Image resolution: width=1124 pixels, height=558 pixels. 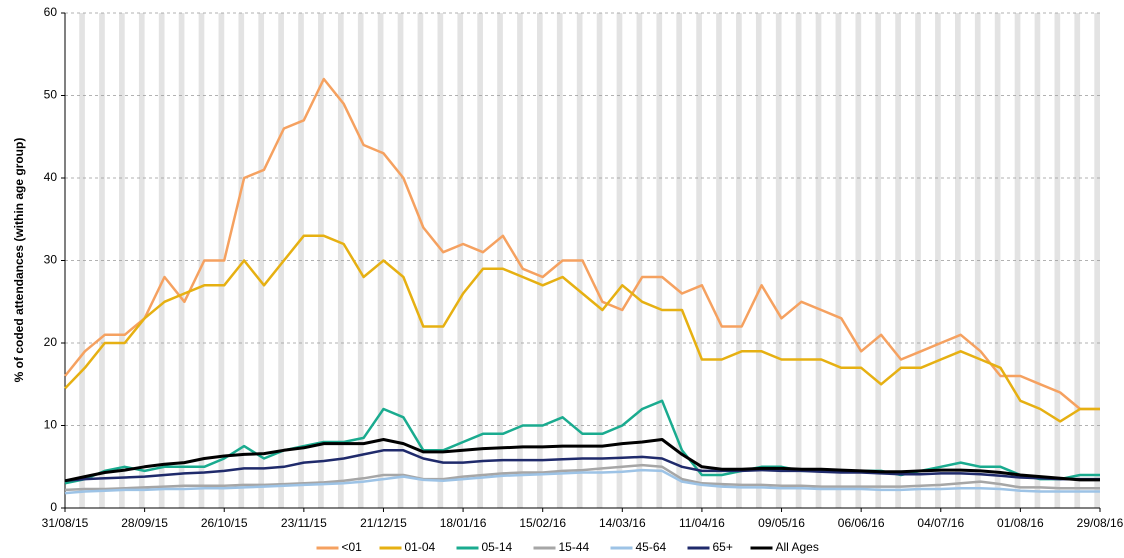 I want to click on x-tick-label: 29/08/16, so click(x=1100, y=523).